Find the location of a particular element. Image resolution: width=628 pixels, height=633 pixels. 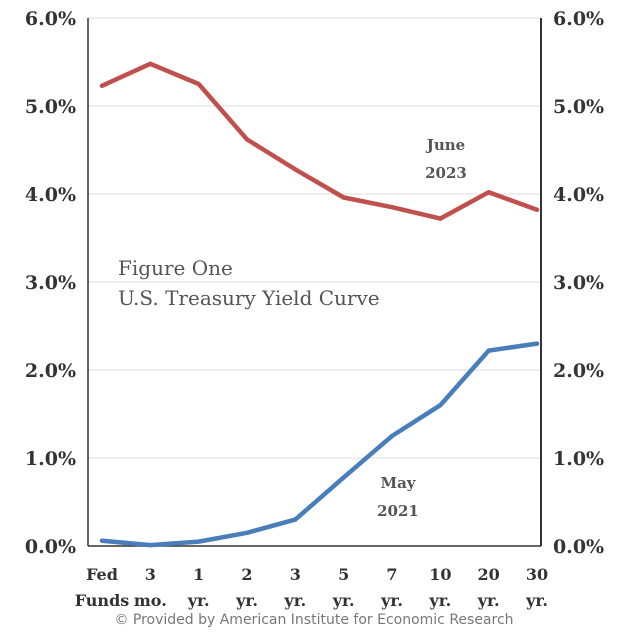

y-tick-label-right: 0.0% is located at coordinates (578, 547).